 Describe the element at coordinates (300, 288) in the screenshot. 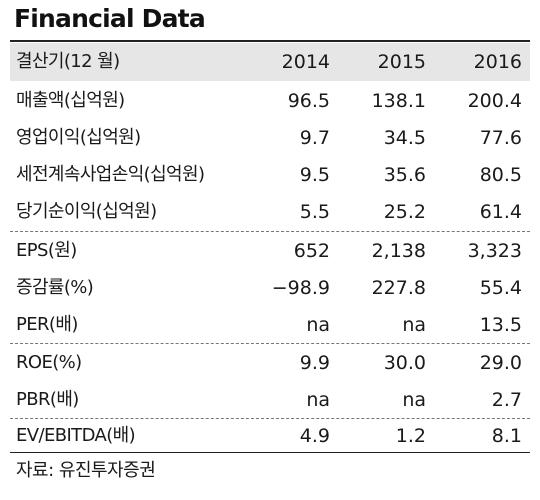

I see `cell-2014: −98.9` at that location.